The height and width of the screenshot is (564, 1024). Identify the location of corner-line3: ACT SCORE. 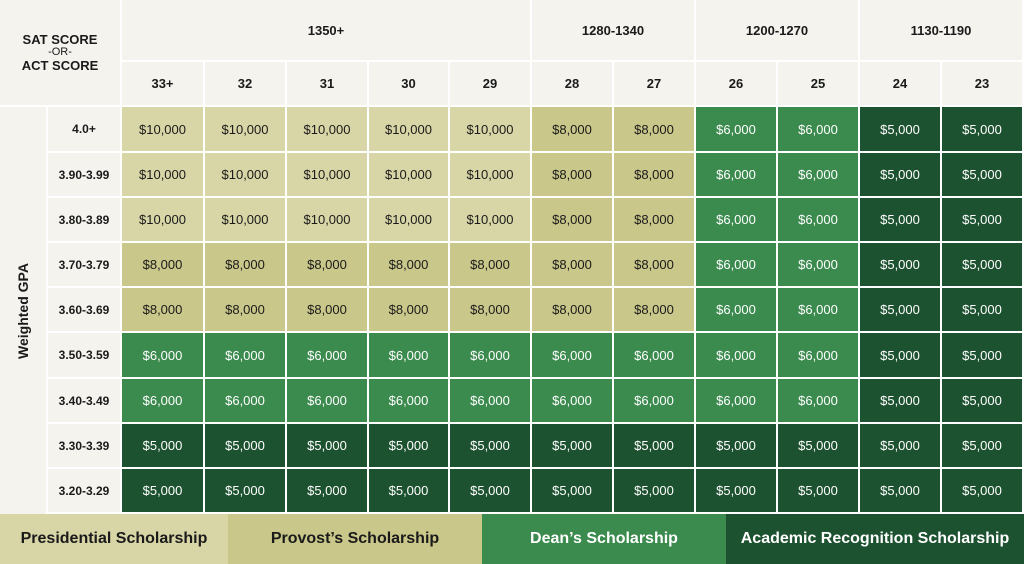
(60, 65).